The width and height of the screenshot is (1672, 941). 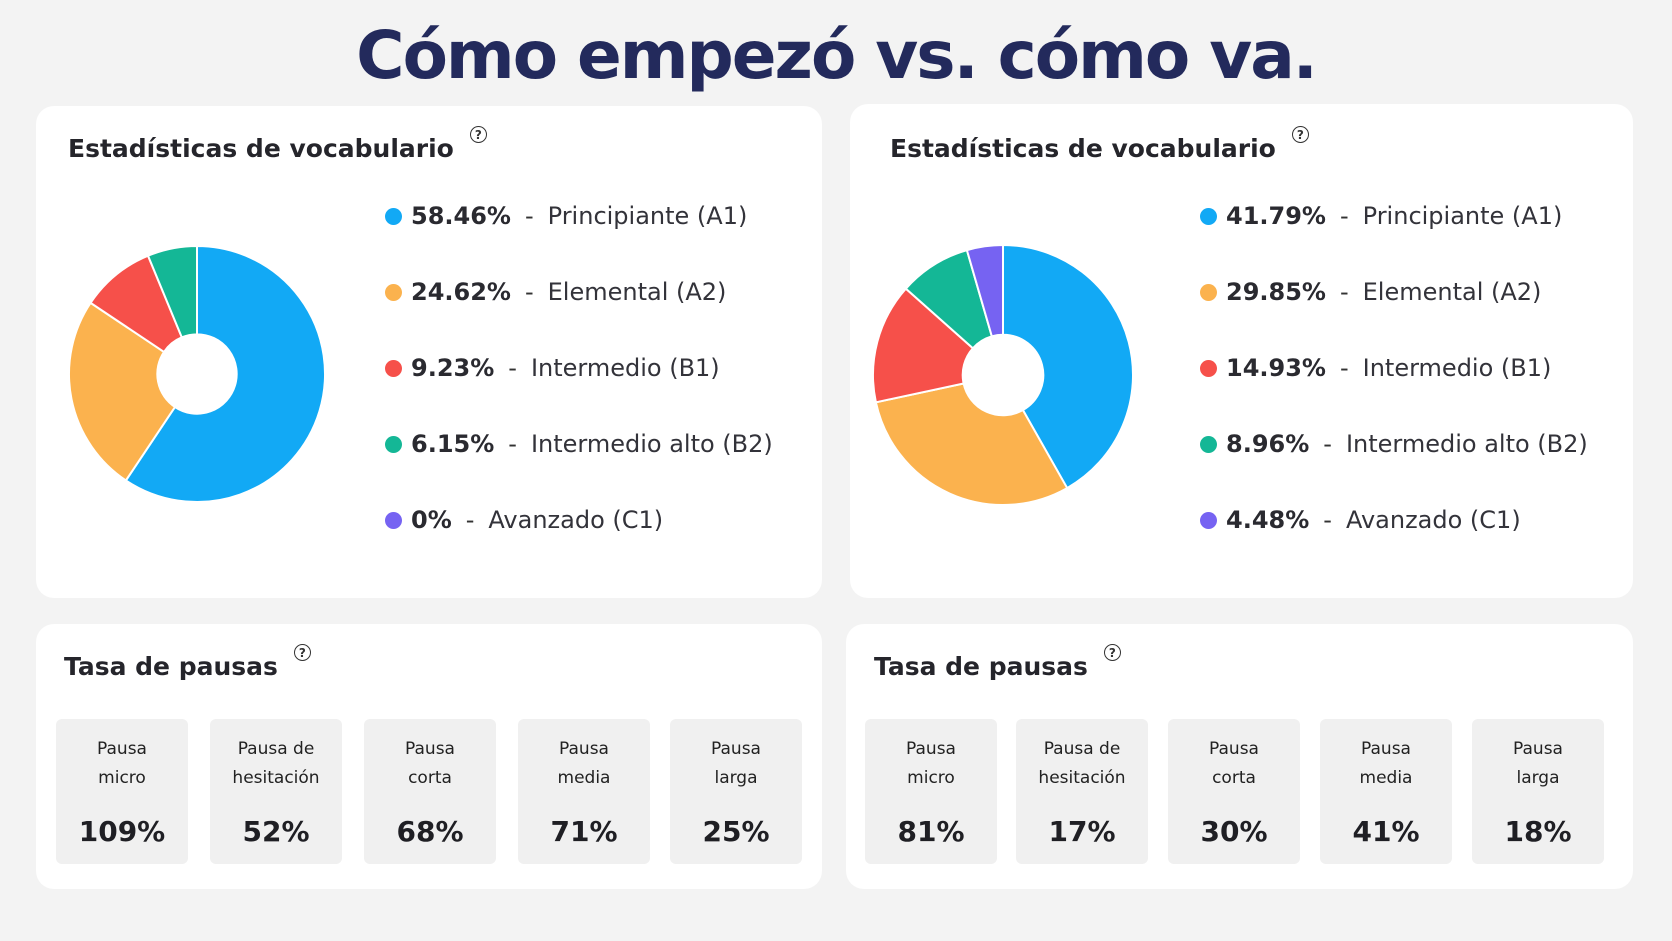 What do you see at coordinates (122, 791) in the screenshot?
I see `pause-tile-micro: Pausa micro 109%` at bounding box center [122, 791].